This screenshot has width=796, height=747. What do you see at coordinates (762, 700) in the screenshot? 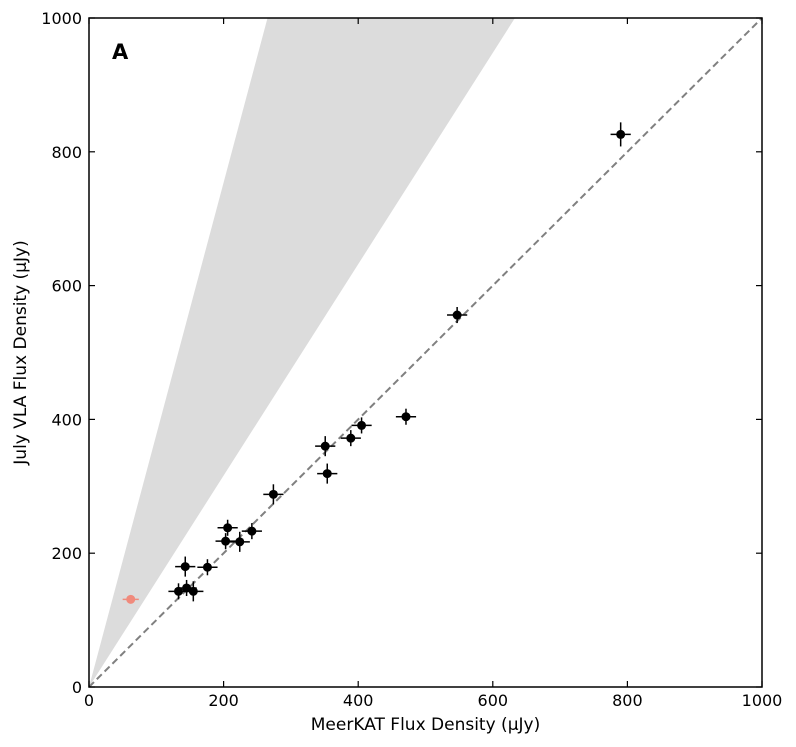
I see `x-tick-label: 1000` at bounding box center [762, 700].